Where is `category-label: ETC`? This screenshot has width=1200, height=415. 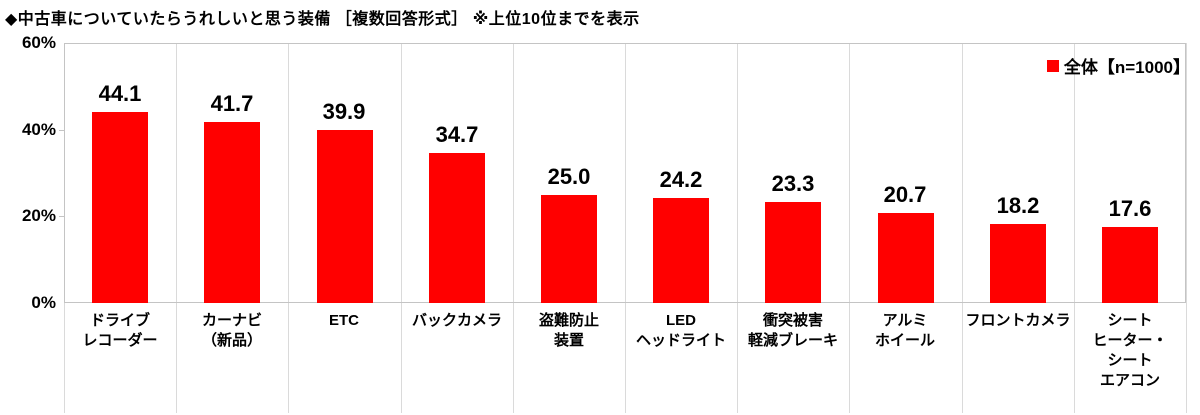
category-label: ETC is located at coordinates (344, 321).